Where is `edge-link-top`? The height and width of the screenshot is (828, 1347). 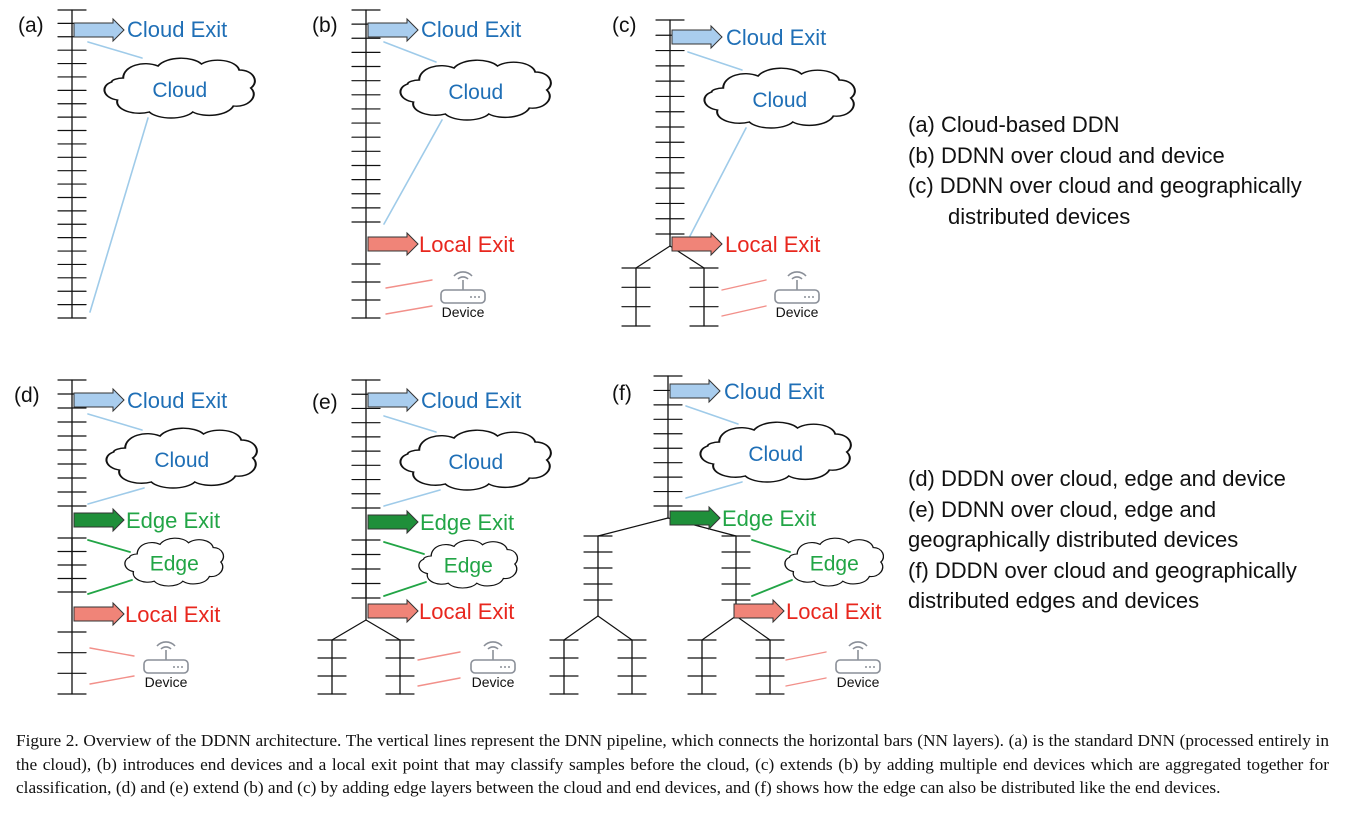 edge-link-top is located at coordinates (109, 546).